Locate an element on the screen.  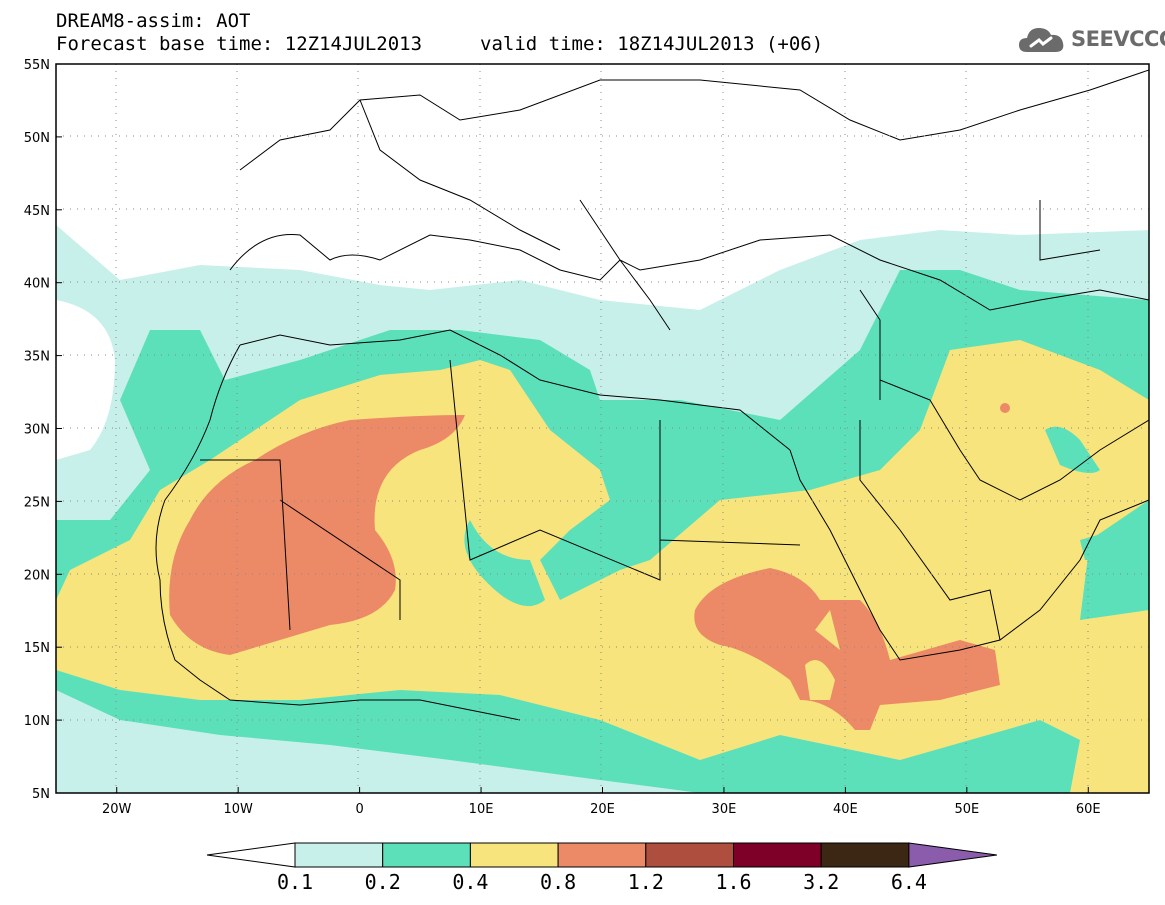
colorbar-label: 0.8 is located at coordinates (558, 882).